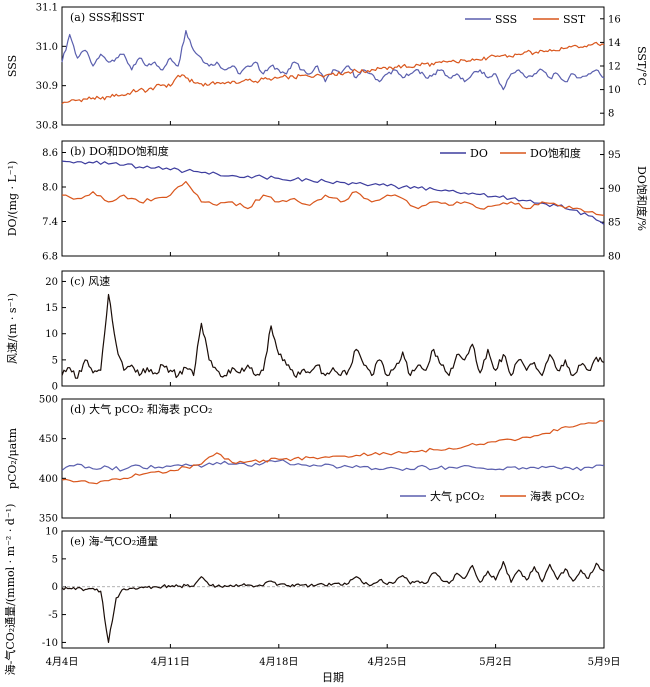 The image size is (650, 687). Describe the element at coordinates (90, 281) in the screenshot. I see `panel-label: (c) 风速` at that location.